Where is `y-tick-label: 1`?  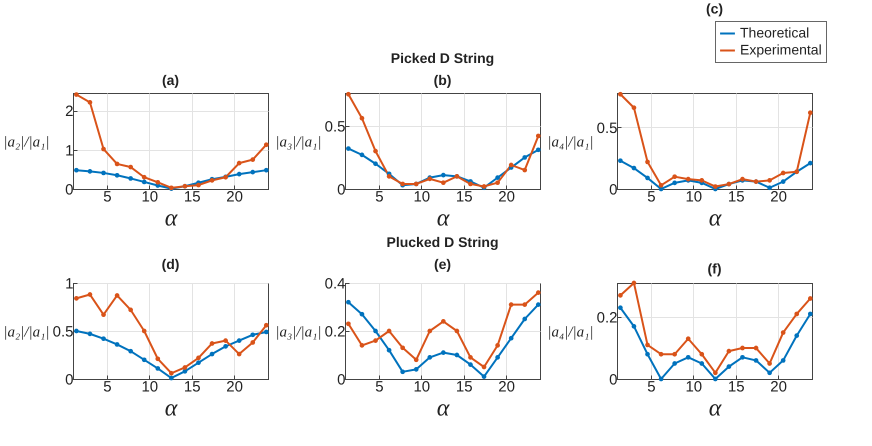
y-tick-label: 1 is located at coordinates (69, 284).